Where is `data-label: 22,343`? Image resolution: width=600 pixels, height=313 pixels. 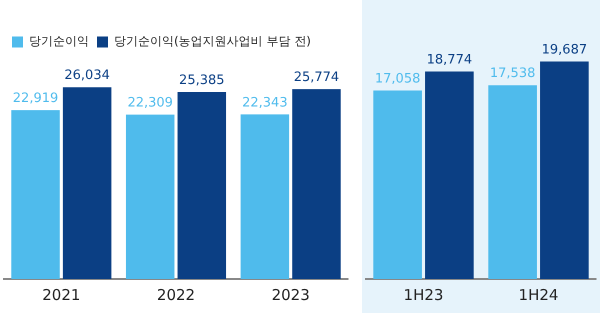
data-label: 22,343 is located at coordinates (265, 102).